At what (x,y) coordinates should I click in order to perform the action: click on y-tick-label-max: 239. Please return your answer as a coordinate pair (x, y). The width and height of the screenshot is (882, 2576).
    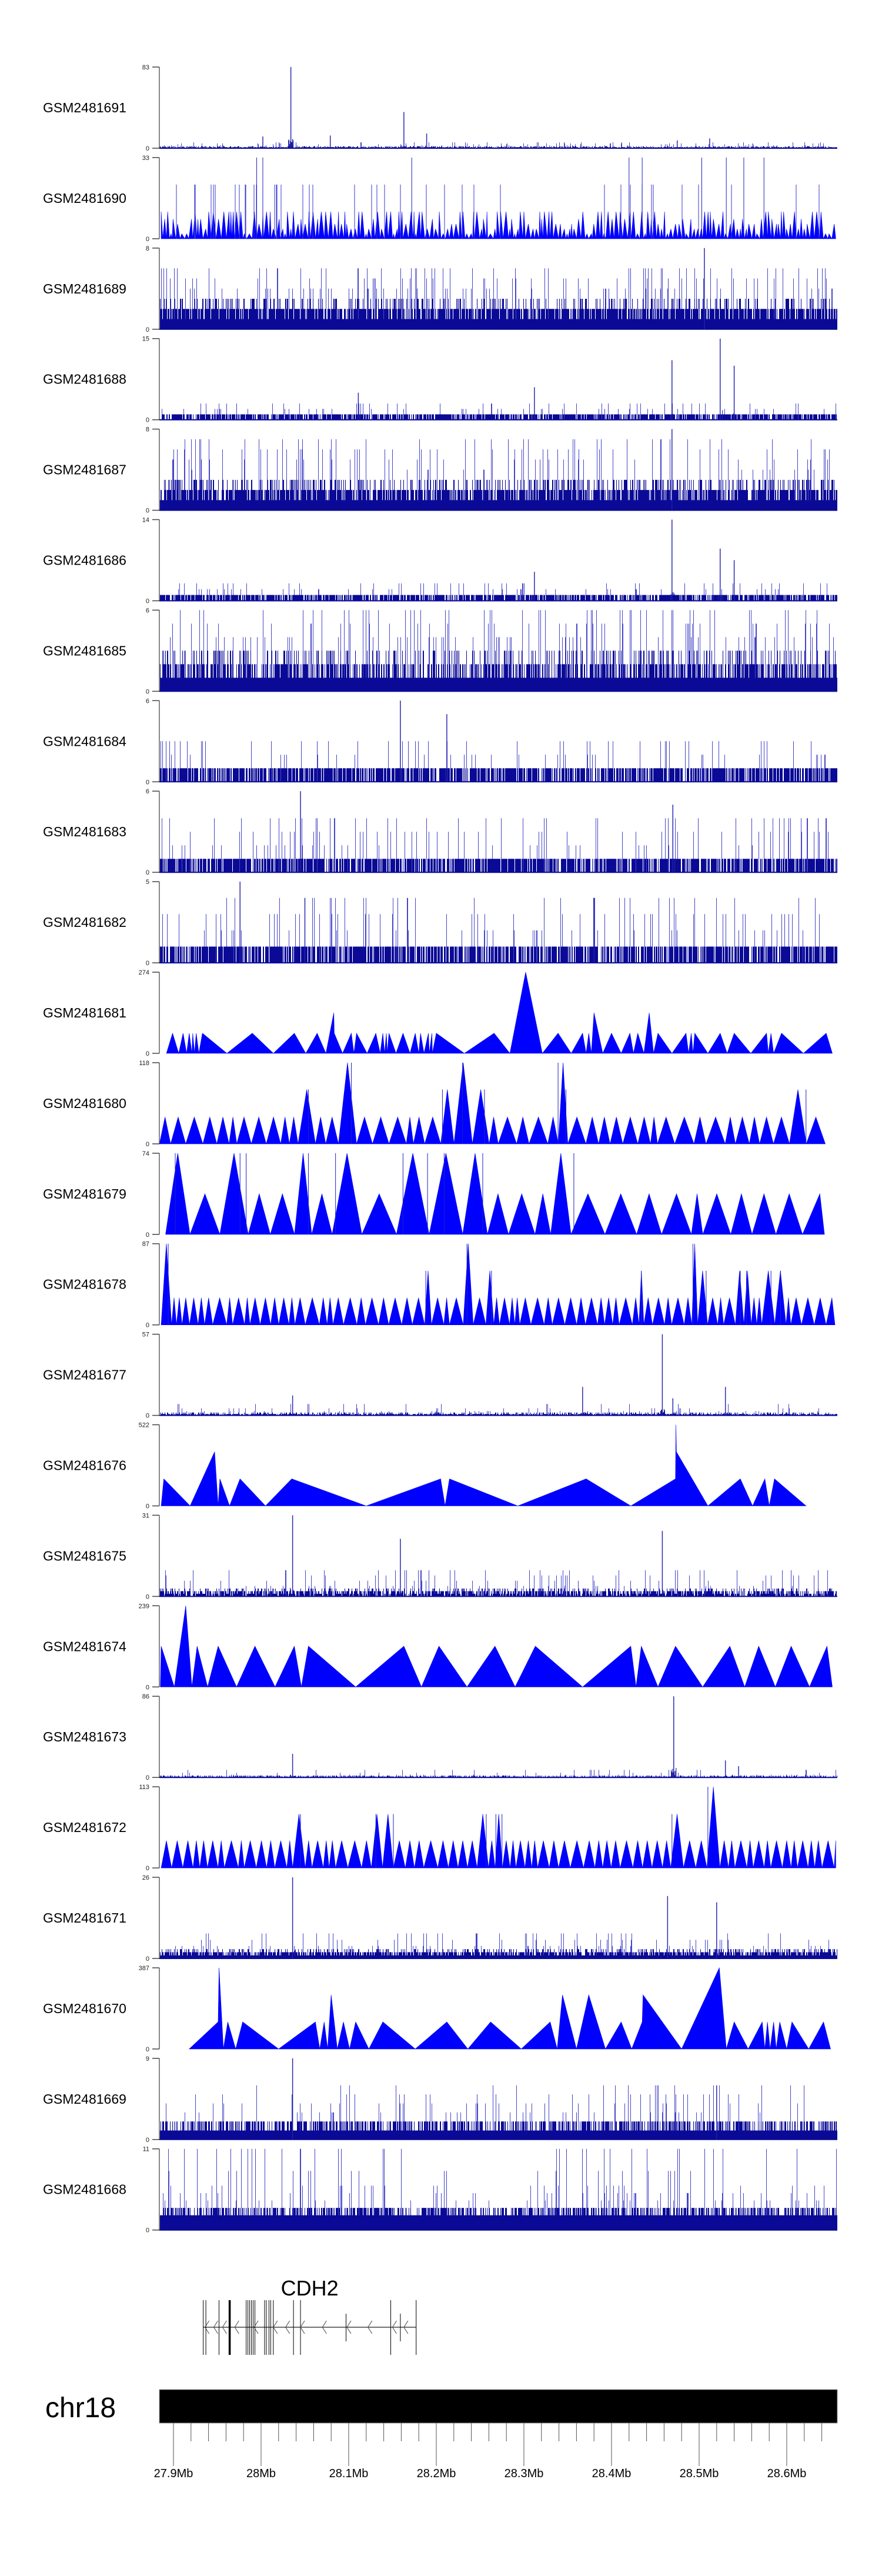
    Looking at the image, I should click on (144, 1606).